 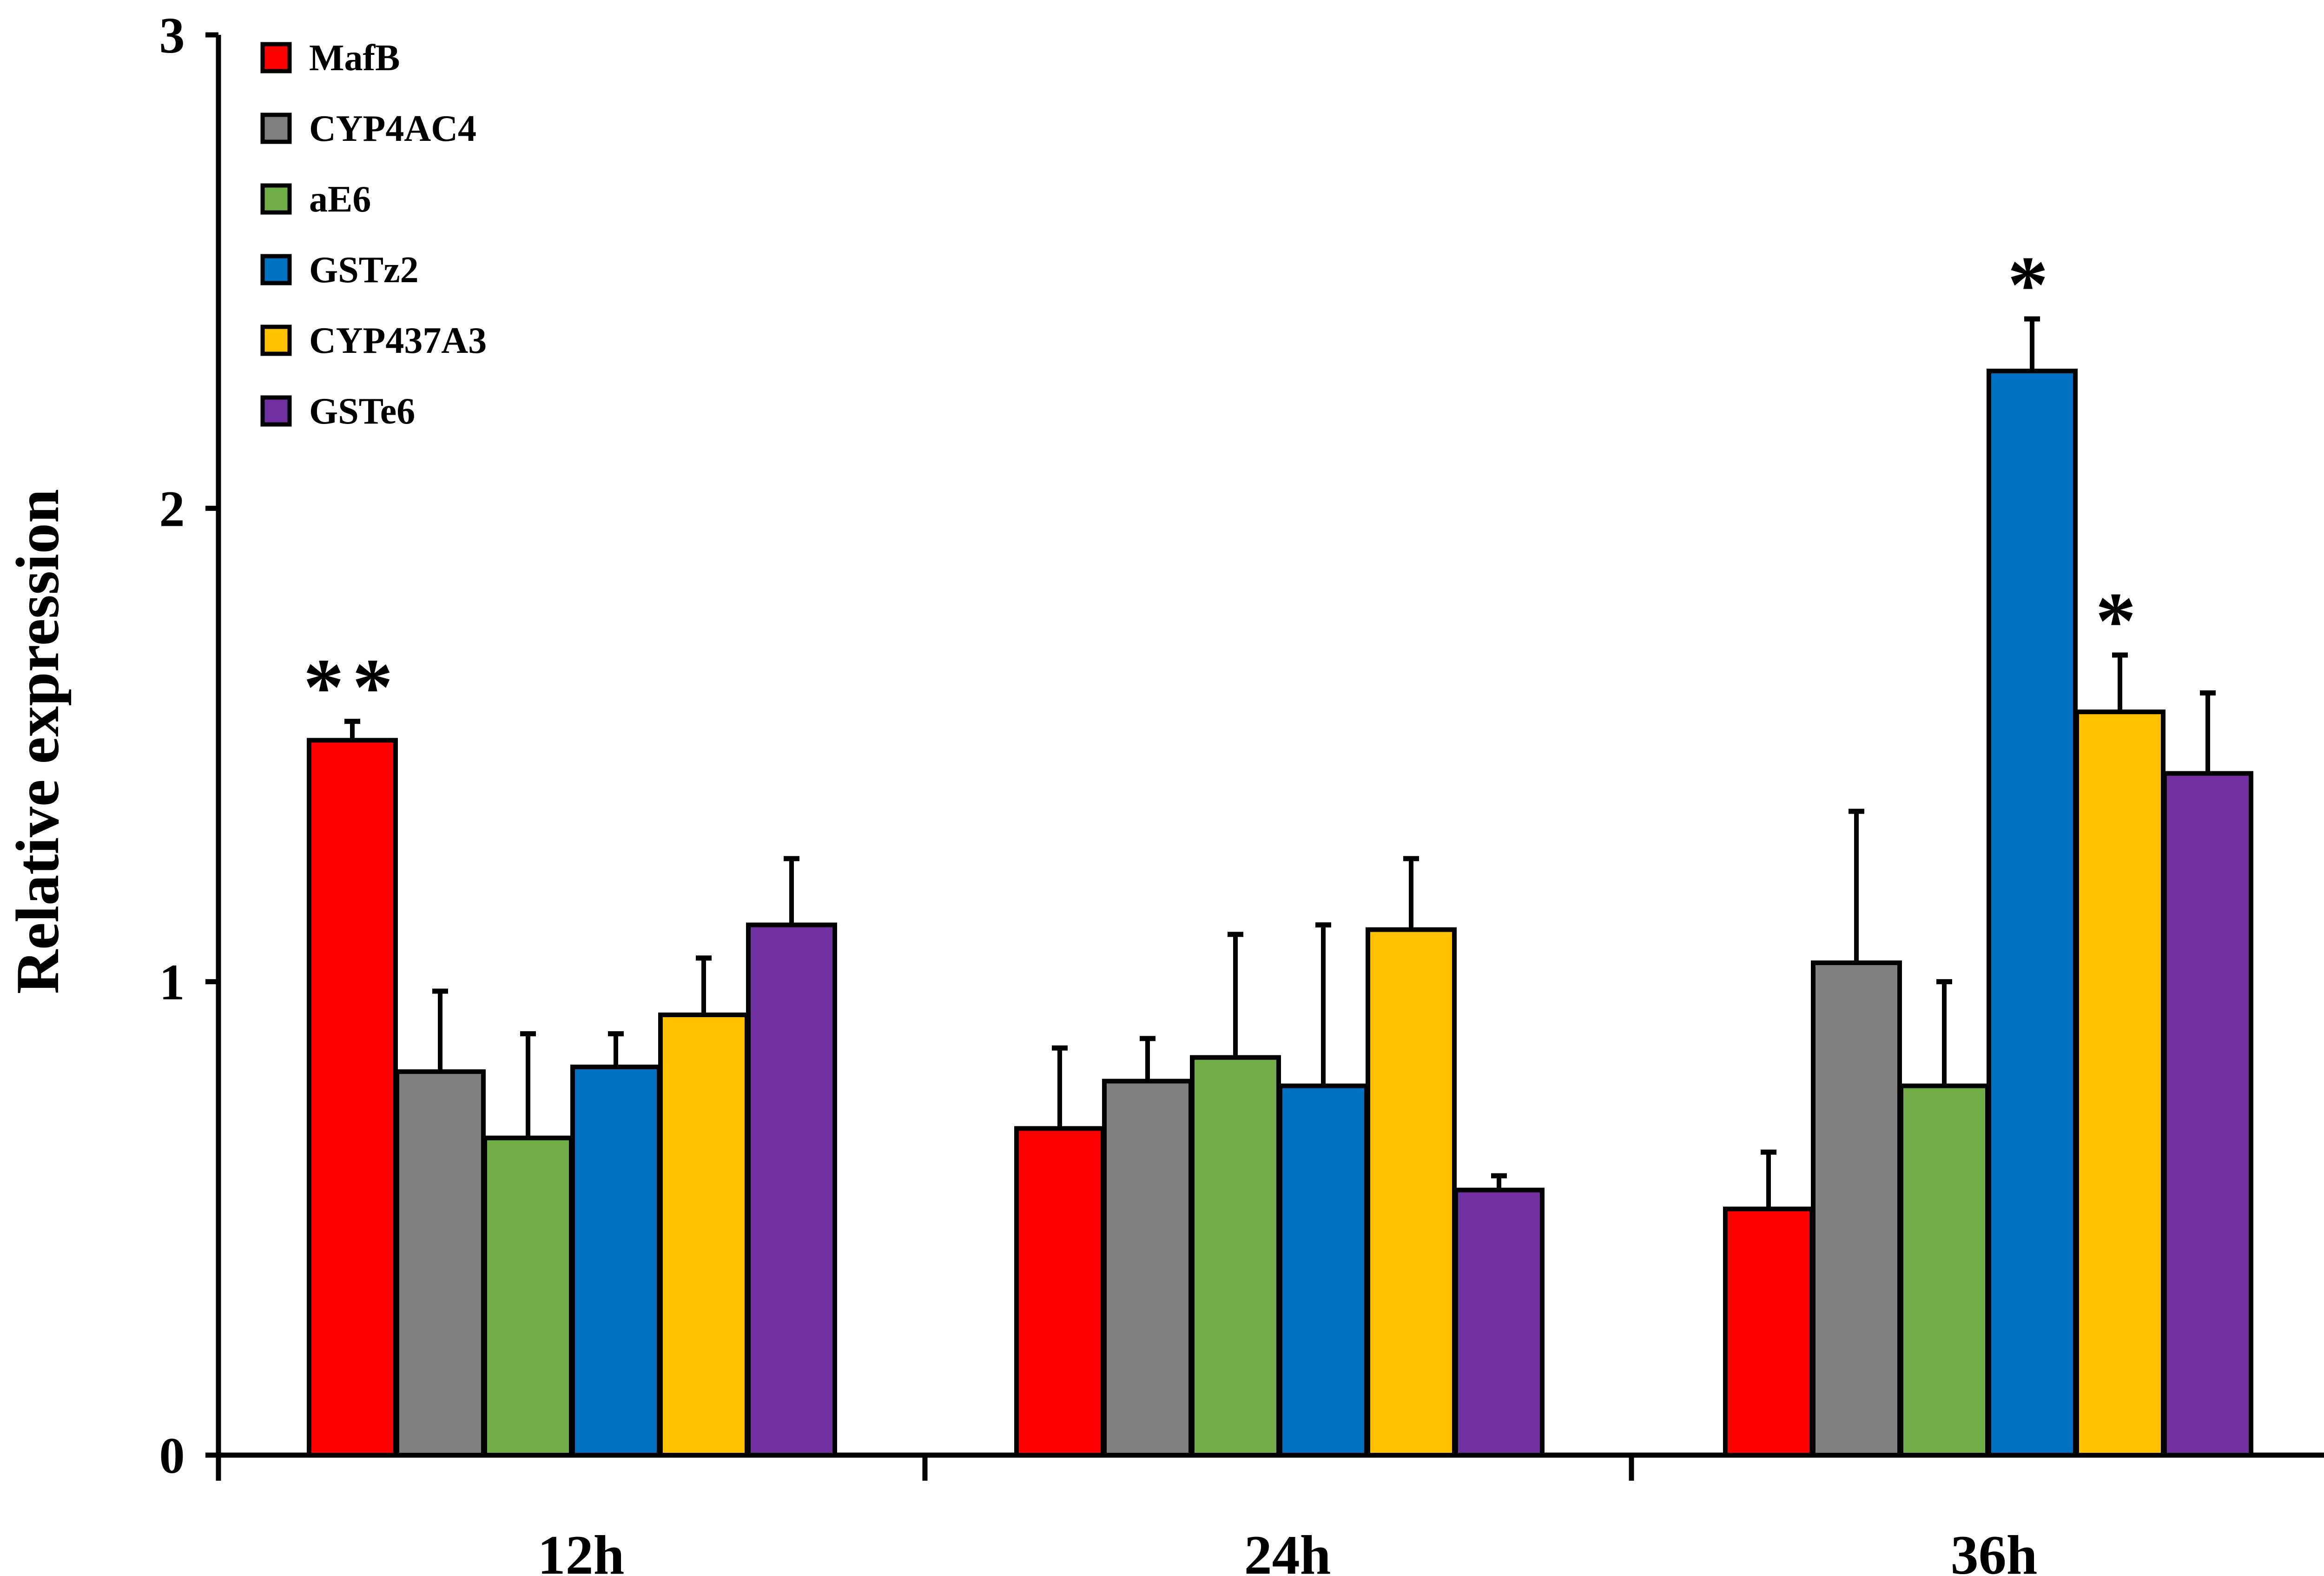 What do you see at coordinates (528, 1296) in the screenshot?
I see `bar-aE6-12h` at bounding box center [528, 1296].